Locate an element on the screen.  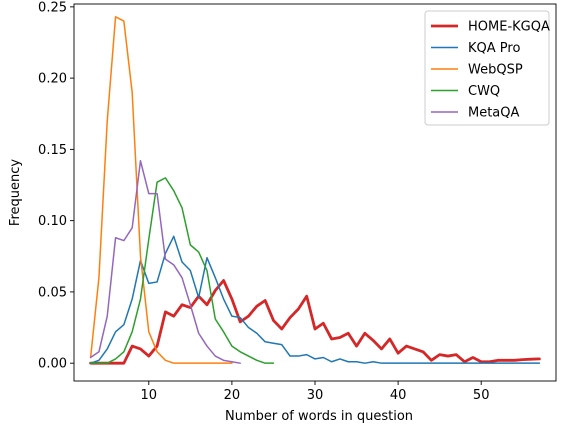
y-axis-label: Frequency is located at coordinates (15, 192).